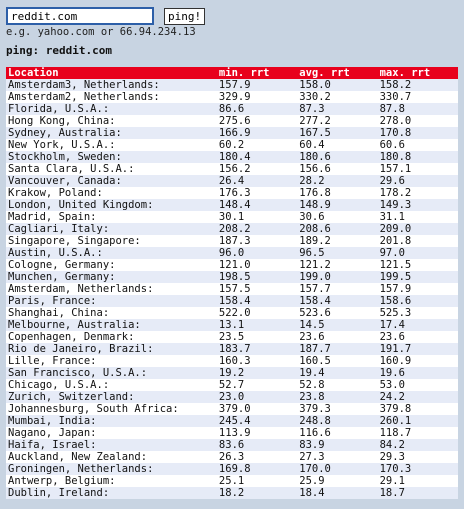 This screenshot has height=509, width=464. What do you see at coordinates (257, 193) in the screenshot?
I see `cell-min-rrt: 176.3` at bounding box center [257, 193].